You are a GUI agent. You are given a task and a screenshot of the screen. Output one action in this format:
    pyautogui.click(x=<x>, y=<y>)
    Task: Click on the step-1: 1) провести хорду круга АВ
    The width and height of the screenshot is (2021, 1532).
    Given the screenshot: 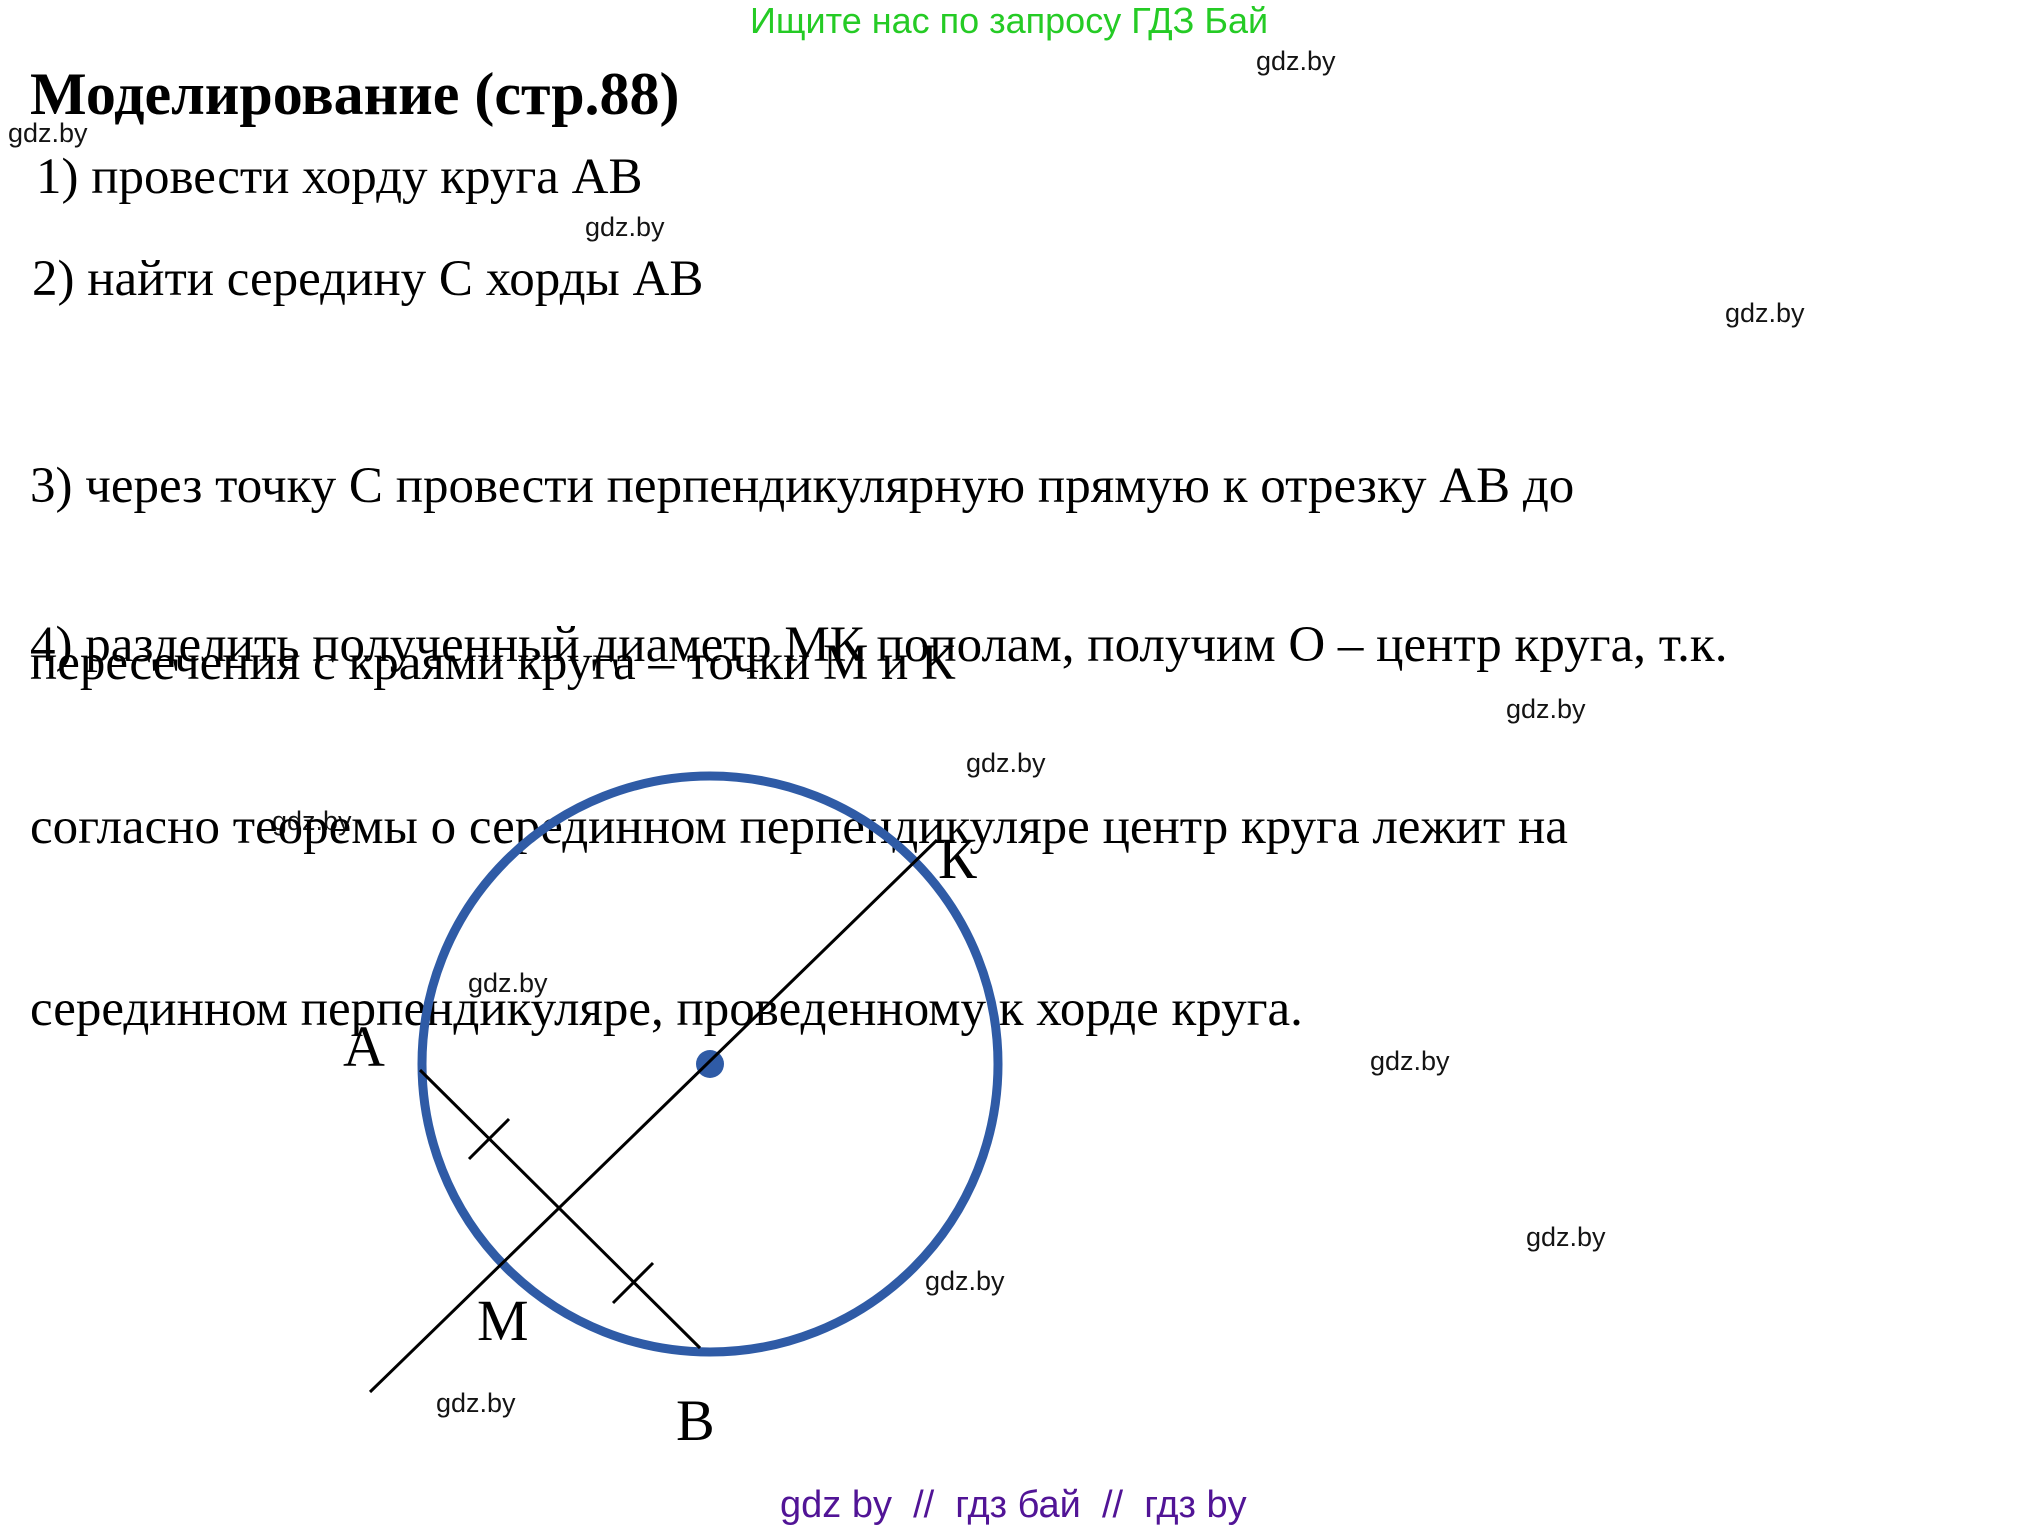 What is the action you would take?
    pyautogui.click(x=339, y=177)
    